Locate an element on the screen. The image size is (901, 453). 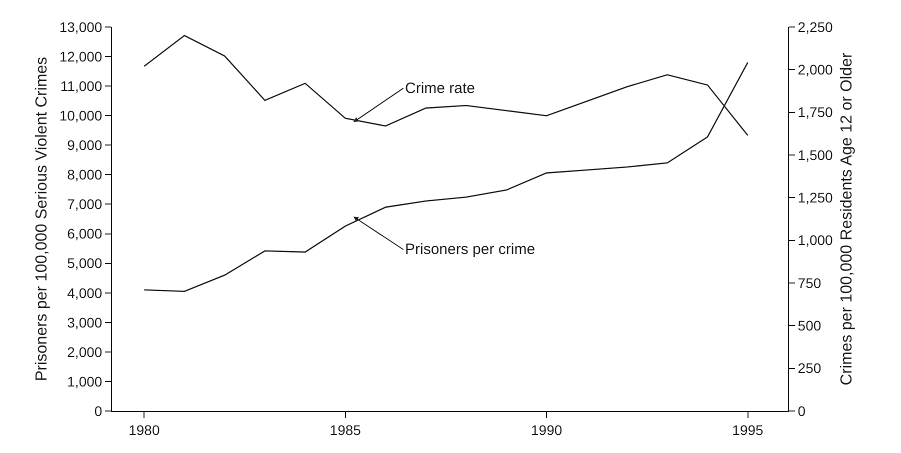
x-tick-label: 1985 is located at coordinates (346, 430).